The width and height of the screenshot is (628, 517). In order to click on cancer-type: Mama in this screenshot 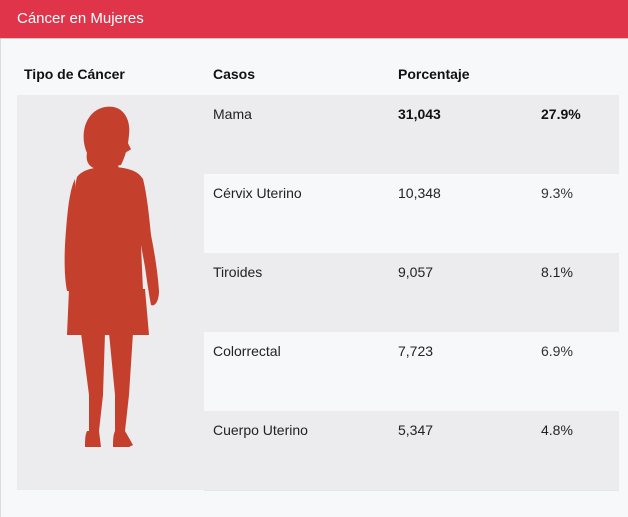, I will do `click(232, 114)`.